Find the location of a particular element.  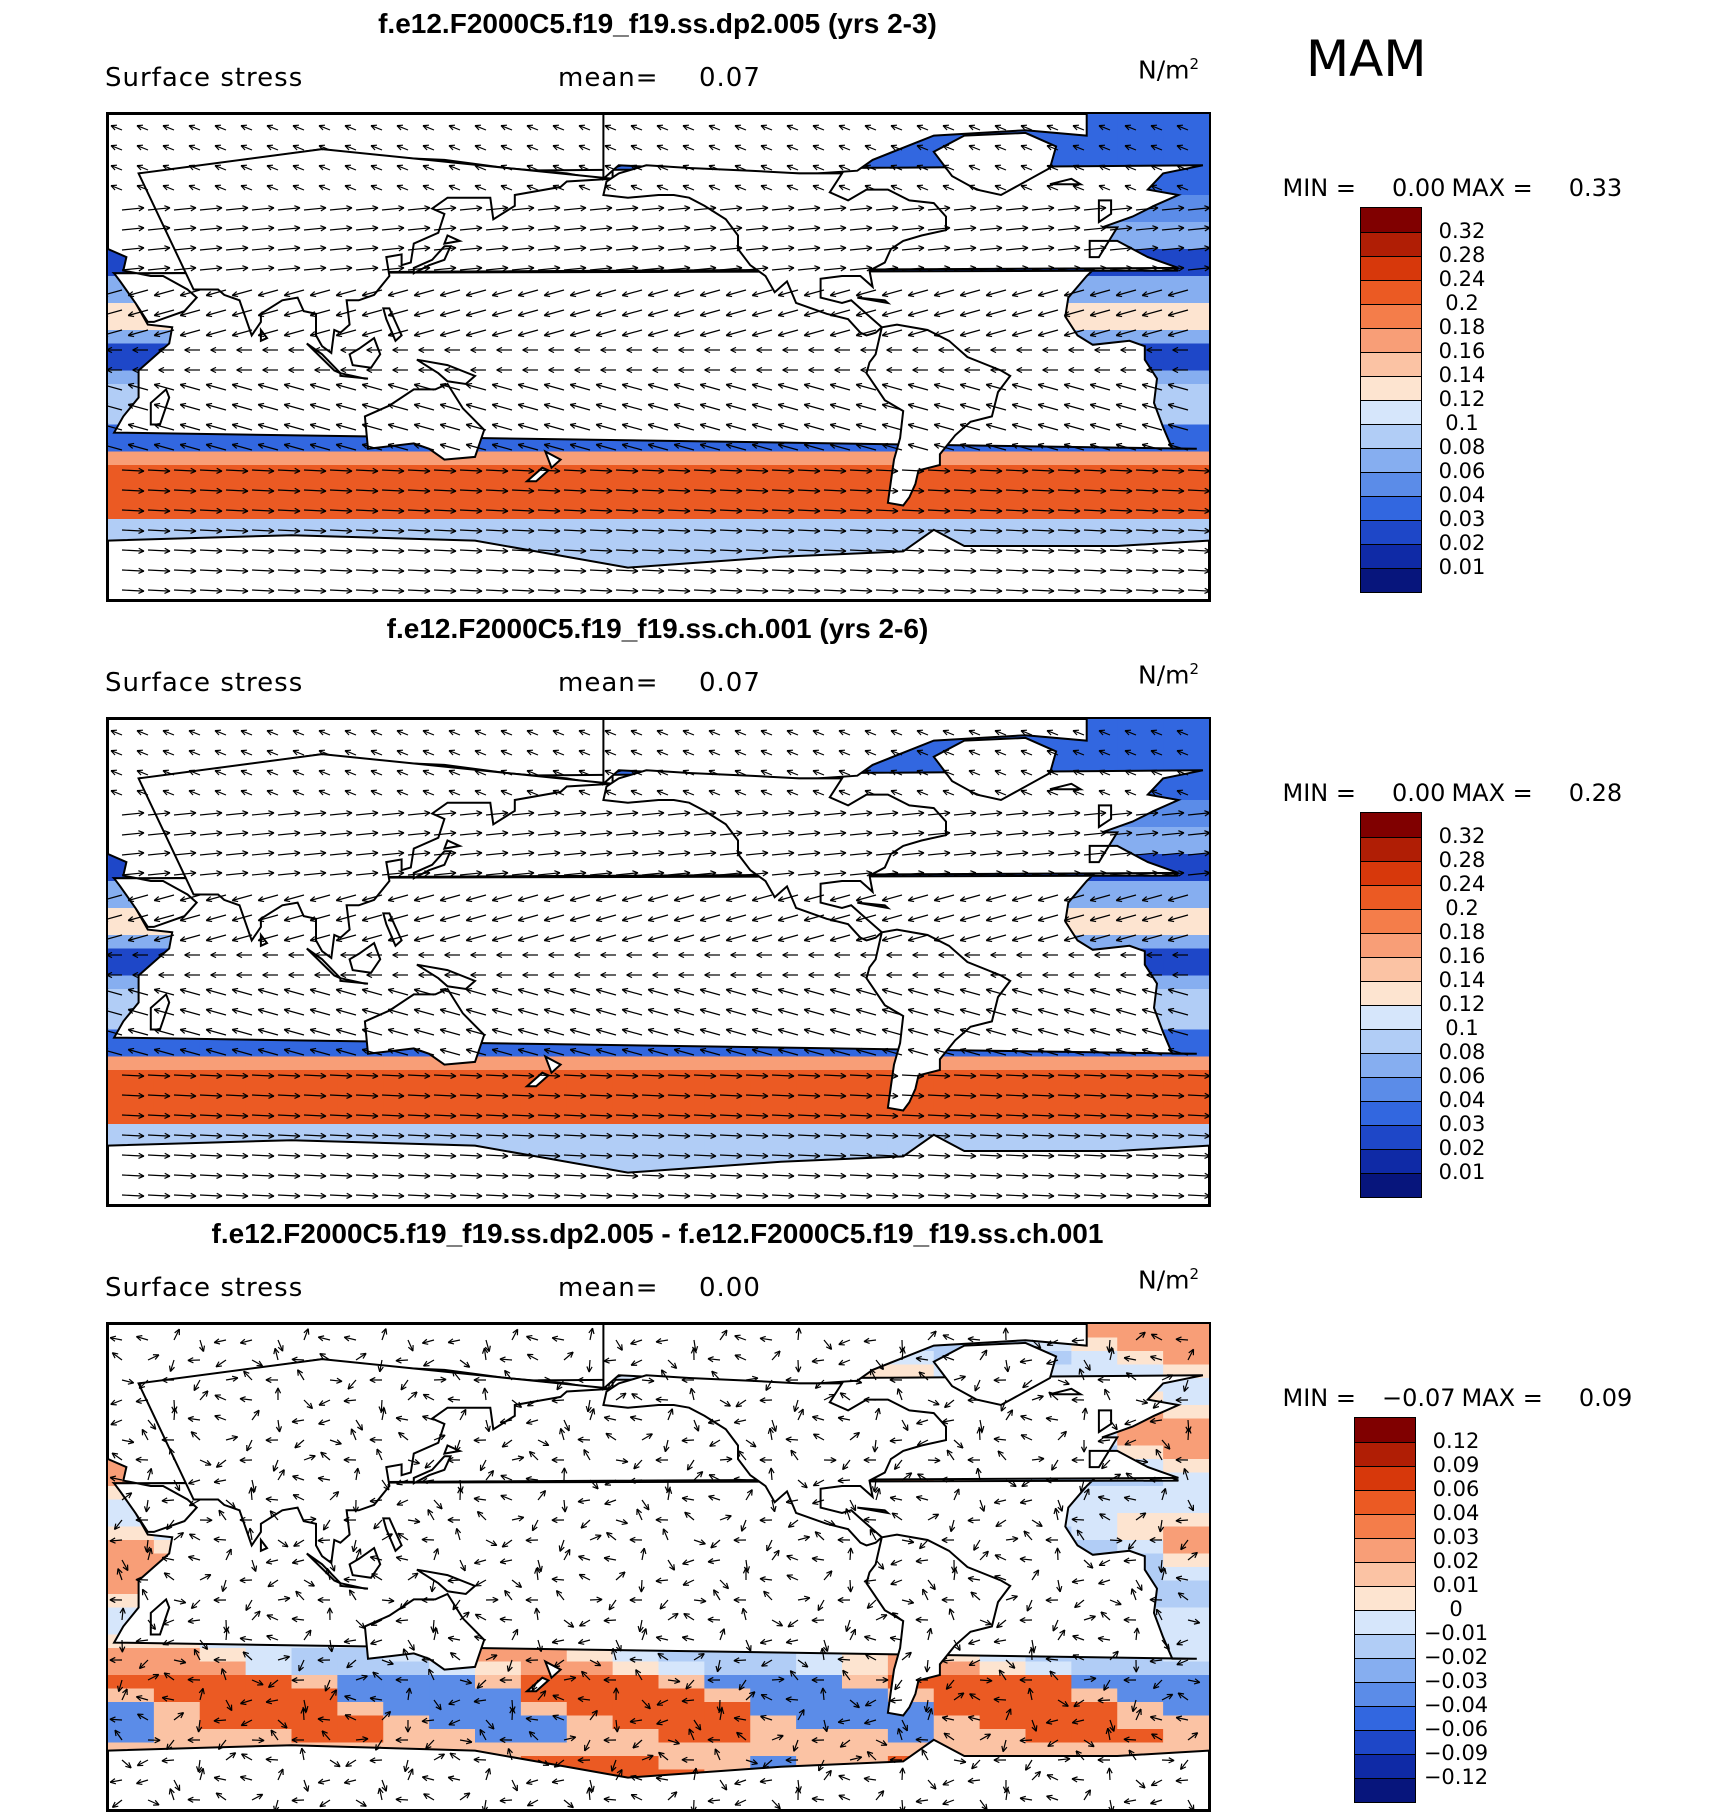

colorbar-tick-label: 0.18 is located at coordinates (1462, 327).